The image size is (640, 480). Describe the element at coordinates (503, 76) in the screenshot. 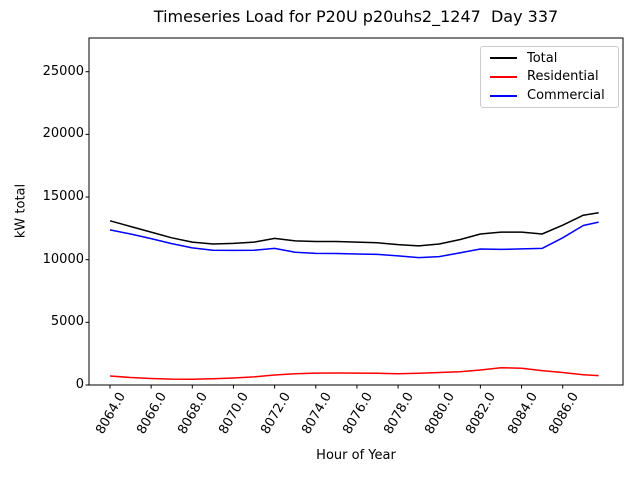

I see `residential-line-swatch-icon` at that location.